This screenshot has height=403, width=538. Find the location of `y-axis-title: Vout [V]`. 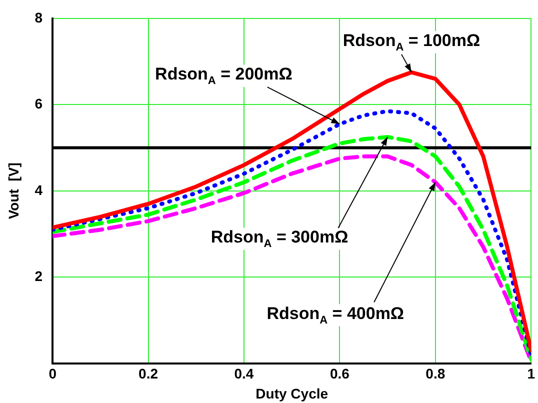

y-axis-title: Vout [V] is located at coordinates (13, 191).